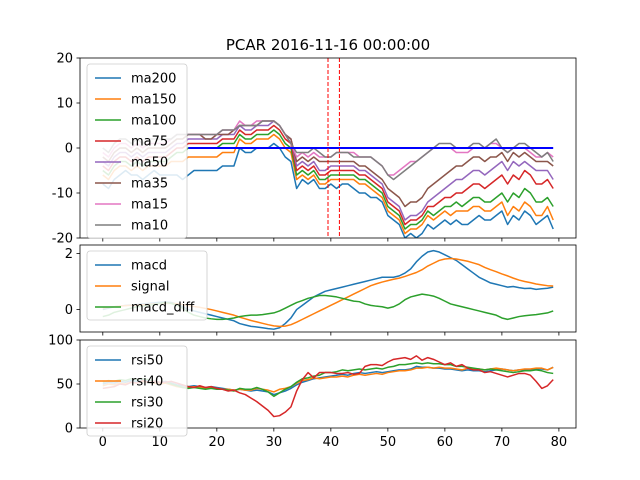 The image size is (640, 480). I want to click on x-tick-label: 40, so click(331, 442).